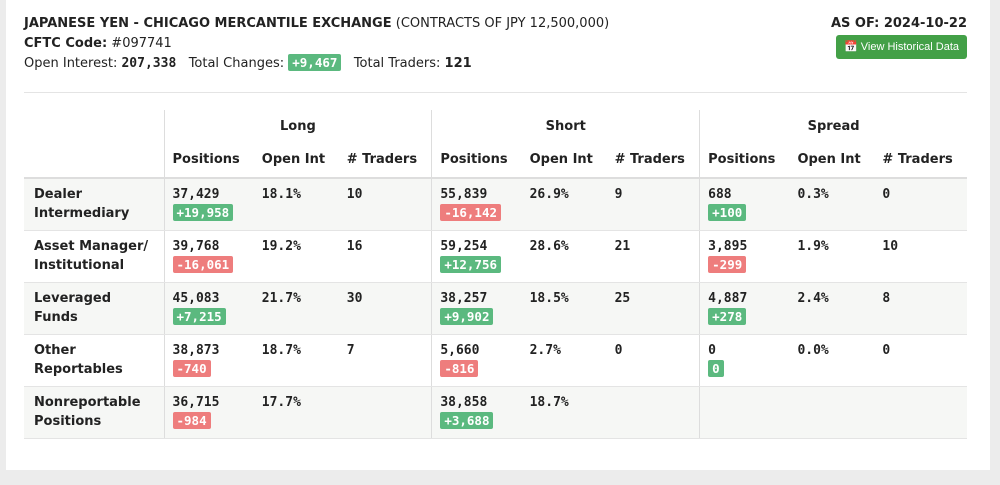  Describe the element at coordinates (727, 264) in the screenshot. I see `change-badge: -299` at that location.